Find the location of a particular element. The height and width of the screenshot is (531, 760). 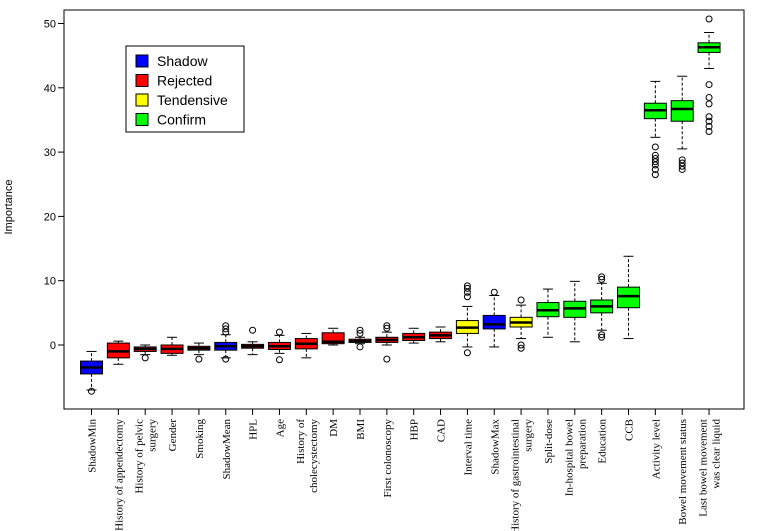

y-tick-label: 10 is located at coordinates (50, 282).